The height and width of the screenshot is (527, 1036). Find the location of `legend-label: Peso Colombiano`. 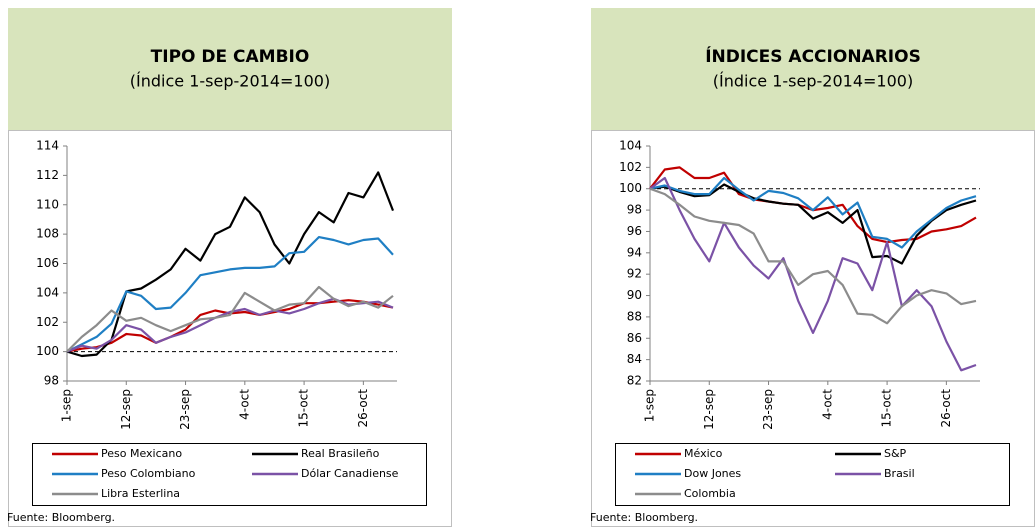

legend-label: Peso Colombiano is located at coordinates (148, 473).